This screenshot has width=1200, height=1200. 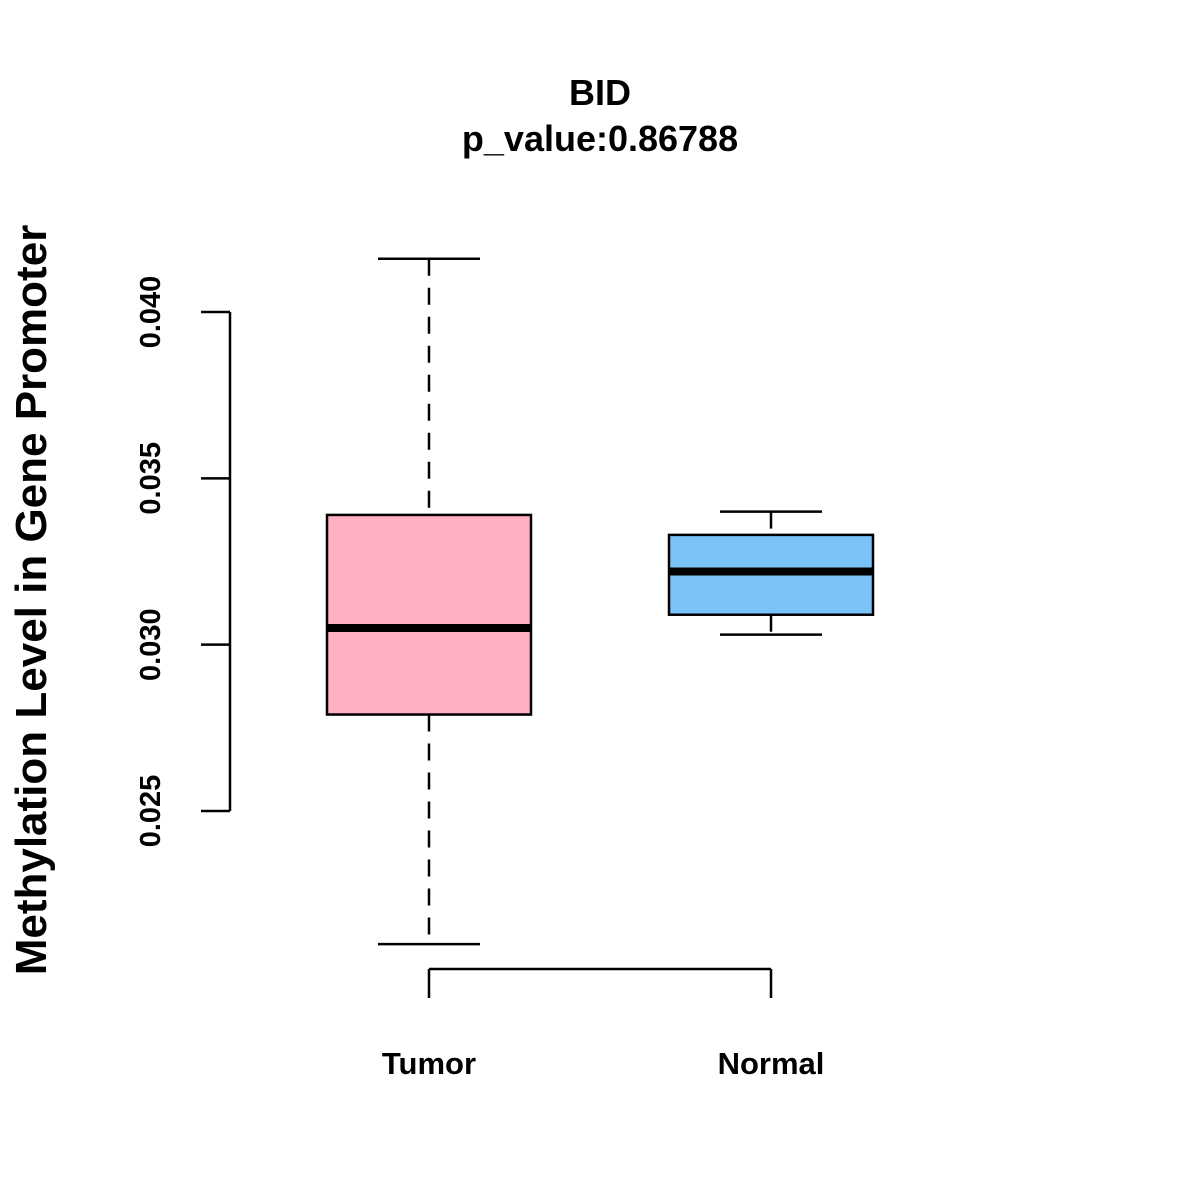 I want to click on box-tumor, so click(x=429, y=601).